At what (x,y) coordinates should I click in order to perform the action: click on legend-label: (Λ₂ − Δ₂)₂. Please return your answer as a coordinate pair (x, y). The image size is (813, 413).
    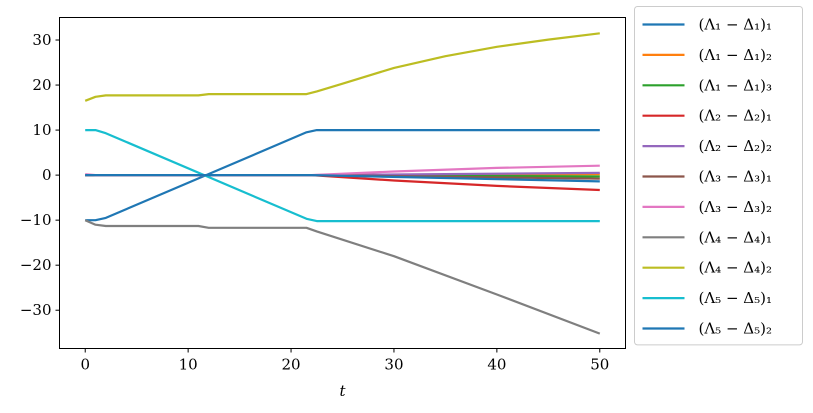
    Looking at the image, I should click on (736, 146).